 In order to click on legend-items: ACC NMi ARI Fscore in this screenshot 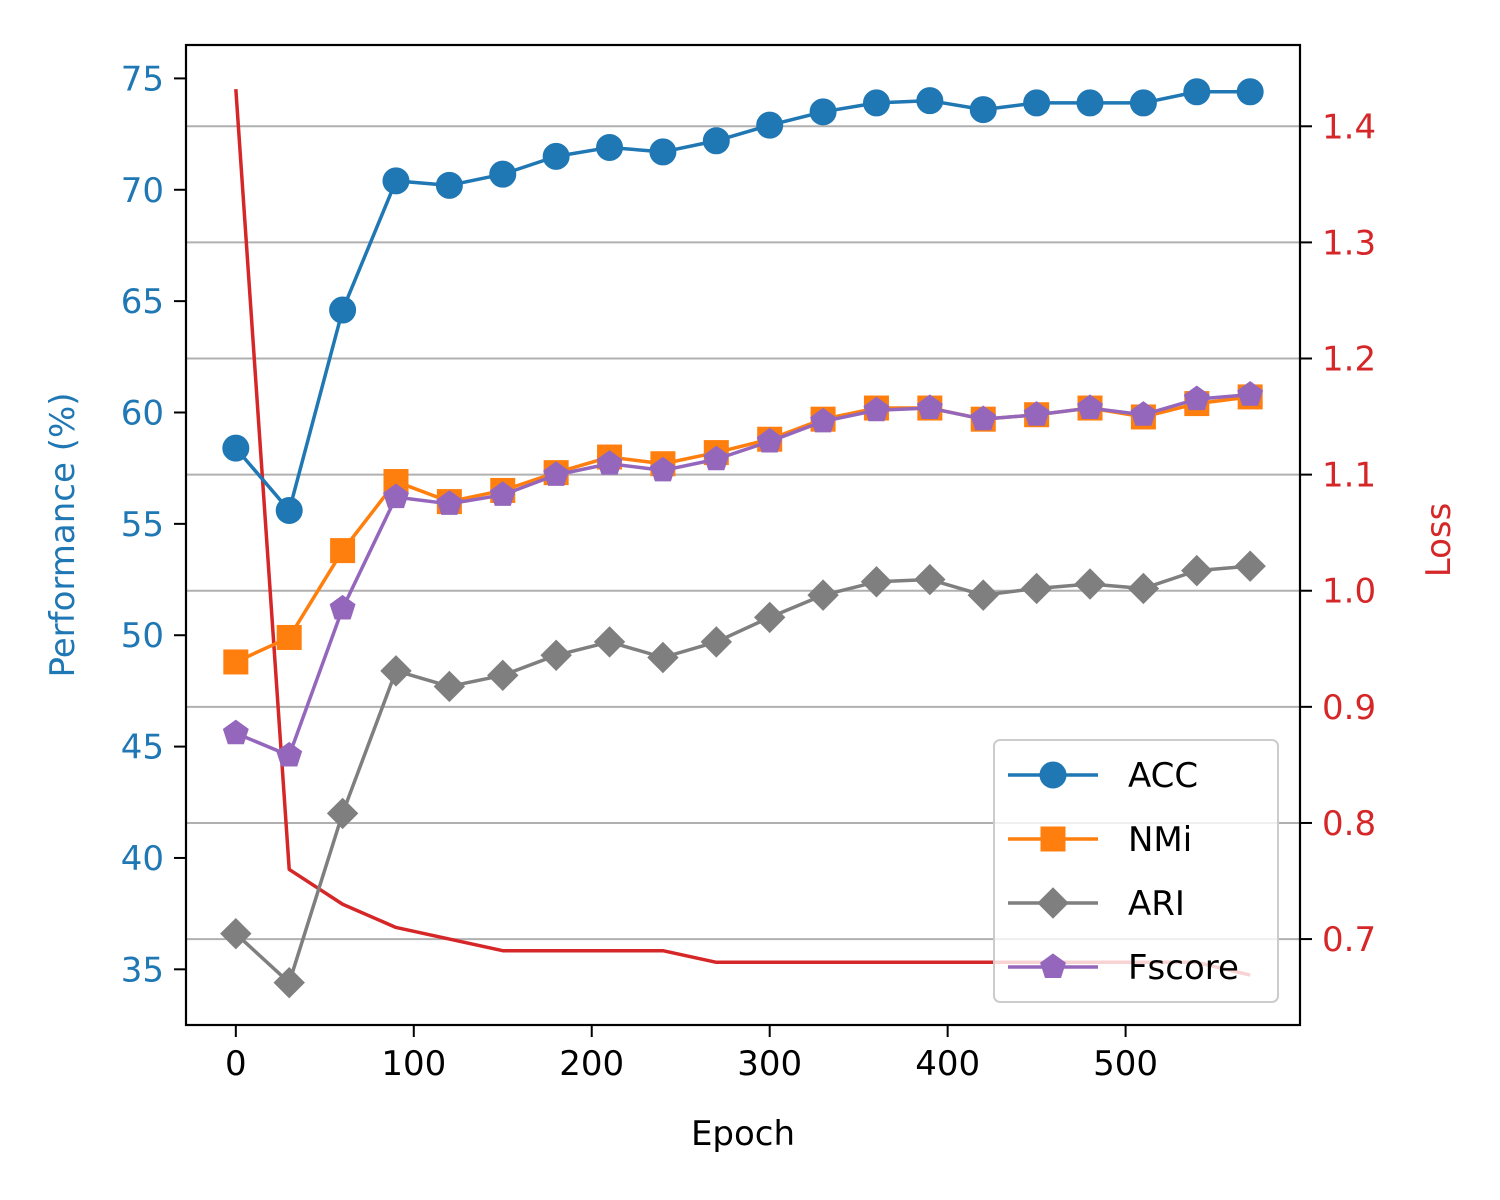, I will do `click(1123, 872)`.